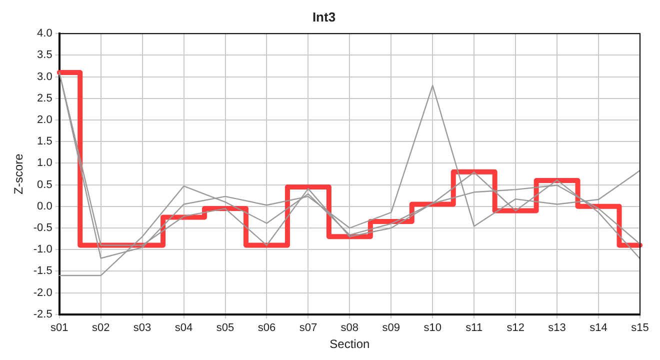 This screenshot has height=360, width=660. What do you see at coordinates (349, 328) in the screenshot?
I see `x-tick-label: s08` at bounding box center [349, 328].